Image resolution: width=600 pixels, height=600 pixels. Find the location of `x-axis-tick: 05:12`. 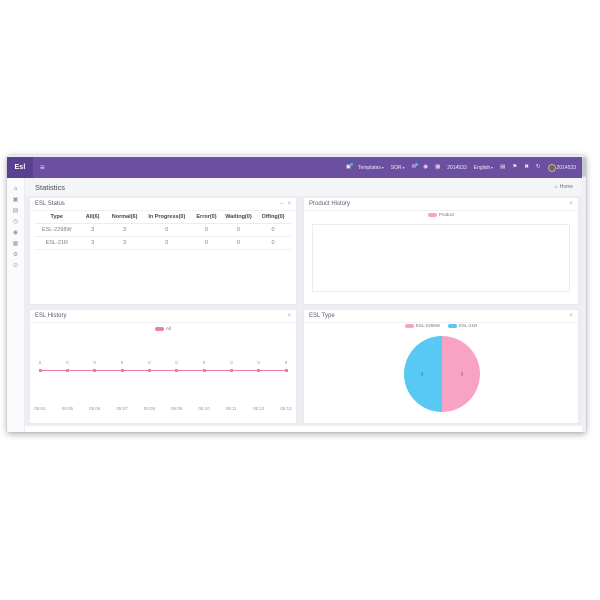

x-axis-tick: 05:12 is located at coordinates (259, 408).